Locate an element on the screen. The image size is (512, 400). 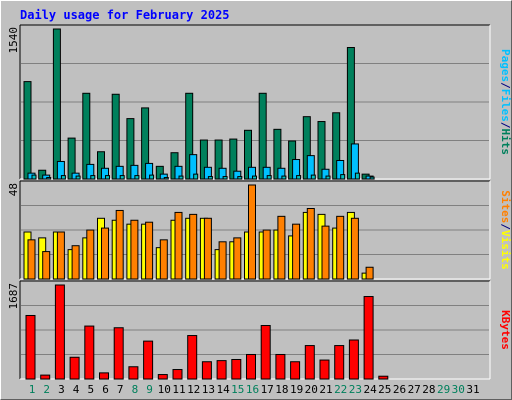
hits-legend-word: Pages is located at coordinates (505, 65).